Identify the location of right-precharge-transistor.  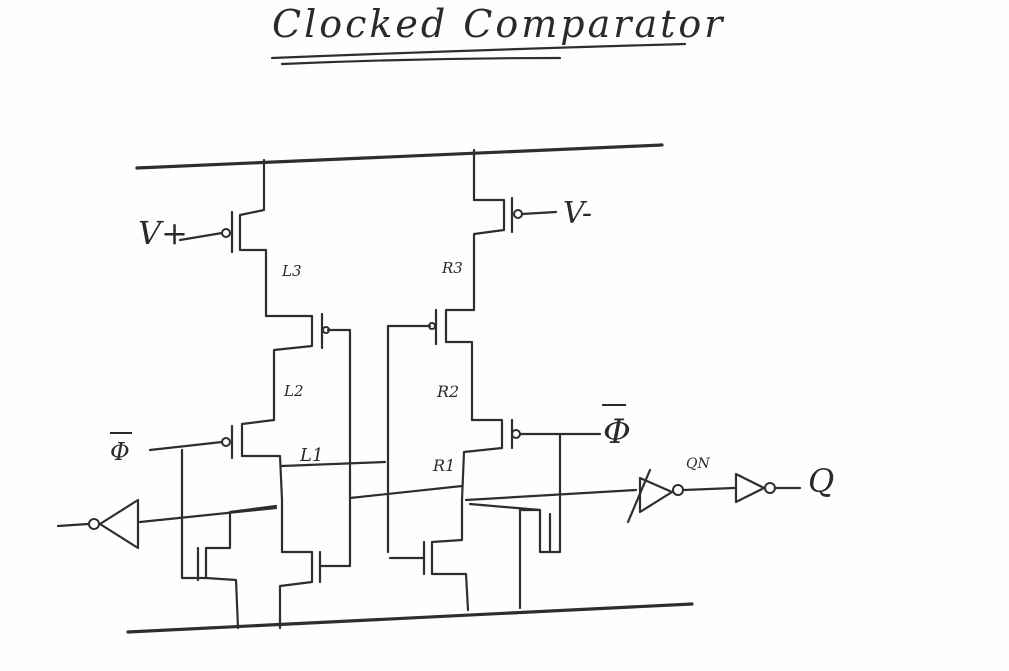
(482, 460).